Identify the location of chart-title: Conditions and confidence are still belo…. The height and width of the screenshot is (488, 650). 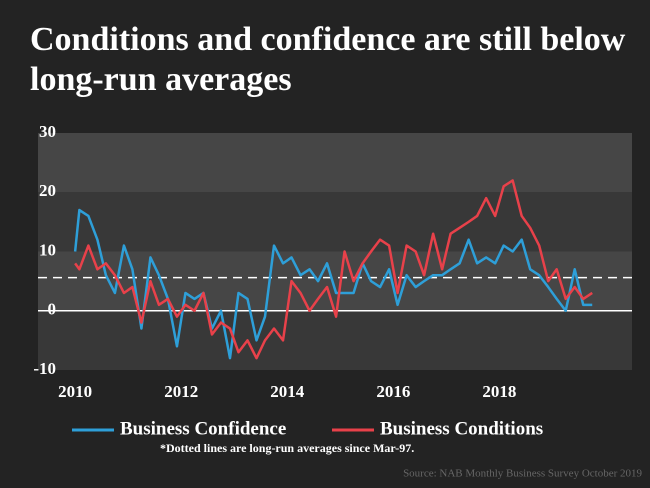
(328, 59).